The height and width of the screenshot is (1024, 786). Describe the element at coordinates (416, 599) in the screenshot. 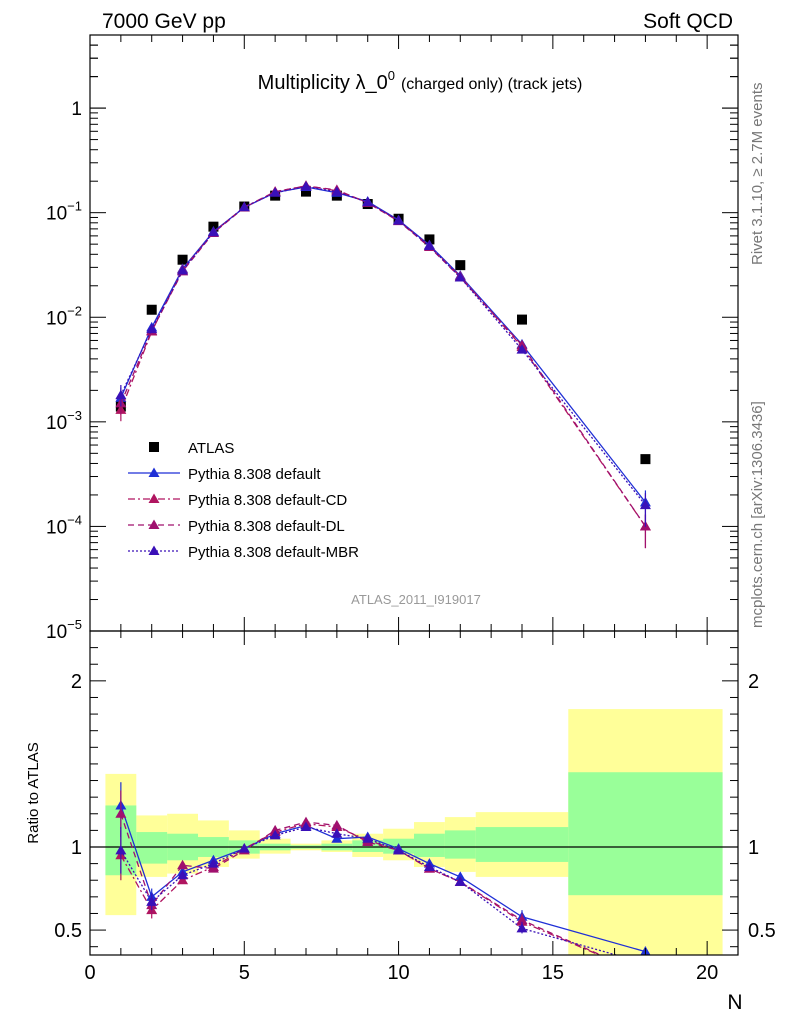

I see `analysis-id: ATLAS_2011_I919017` at that location.